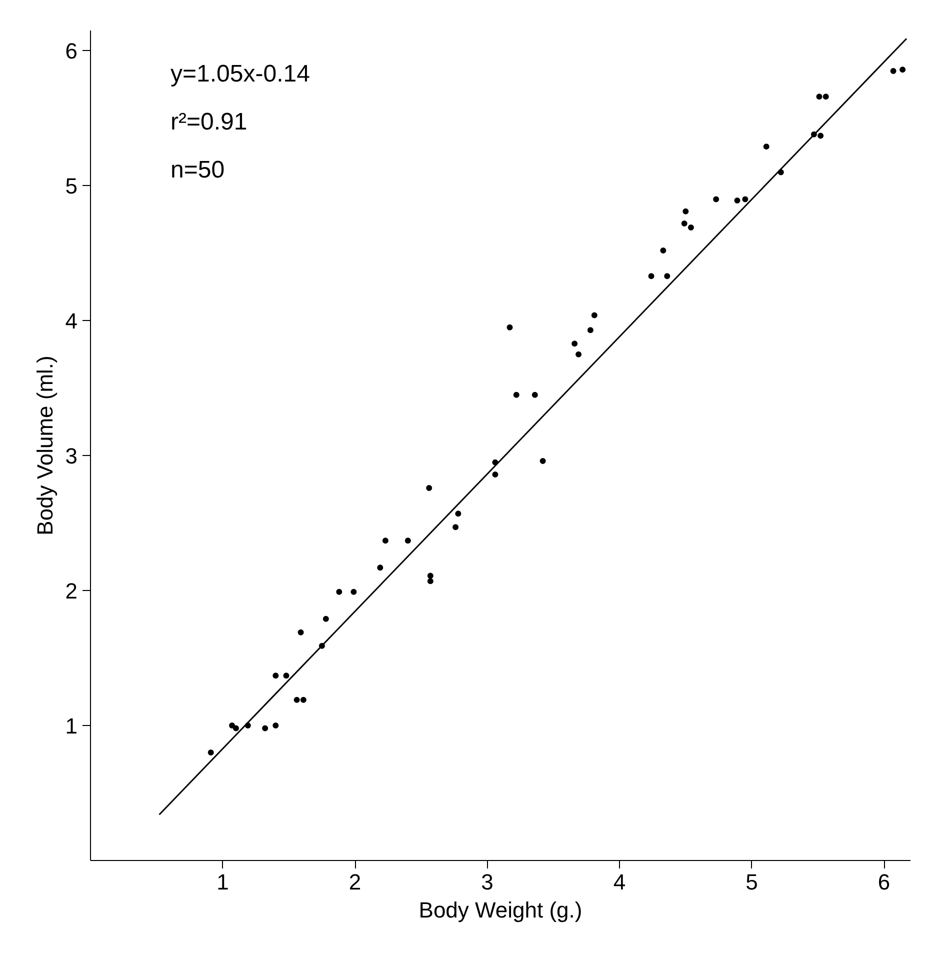 The image size is (946, 957). I want to click on annotation: y=1.05x-0.14, so click(240, 74).